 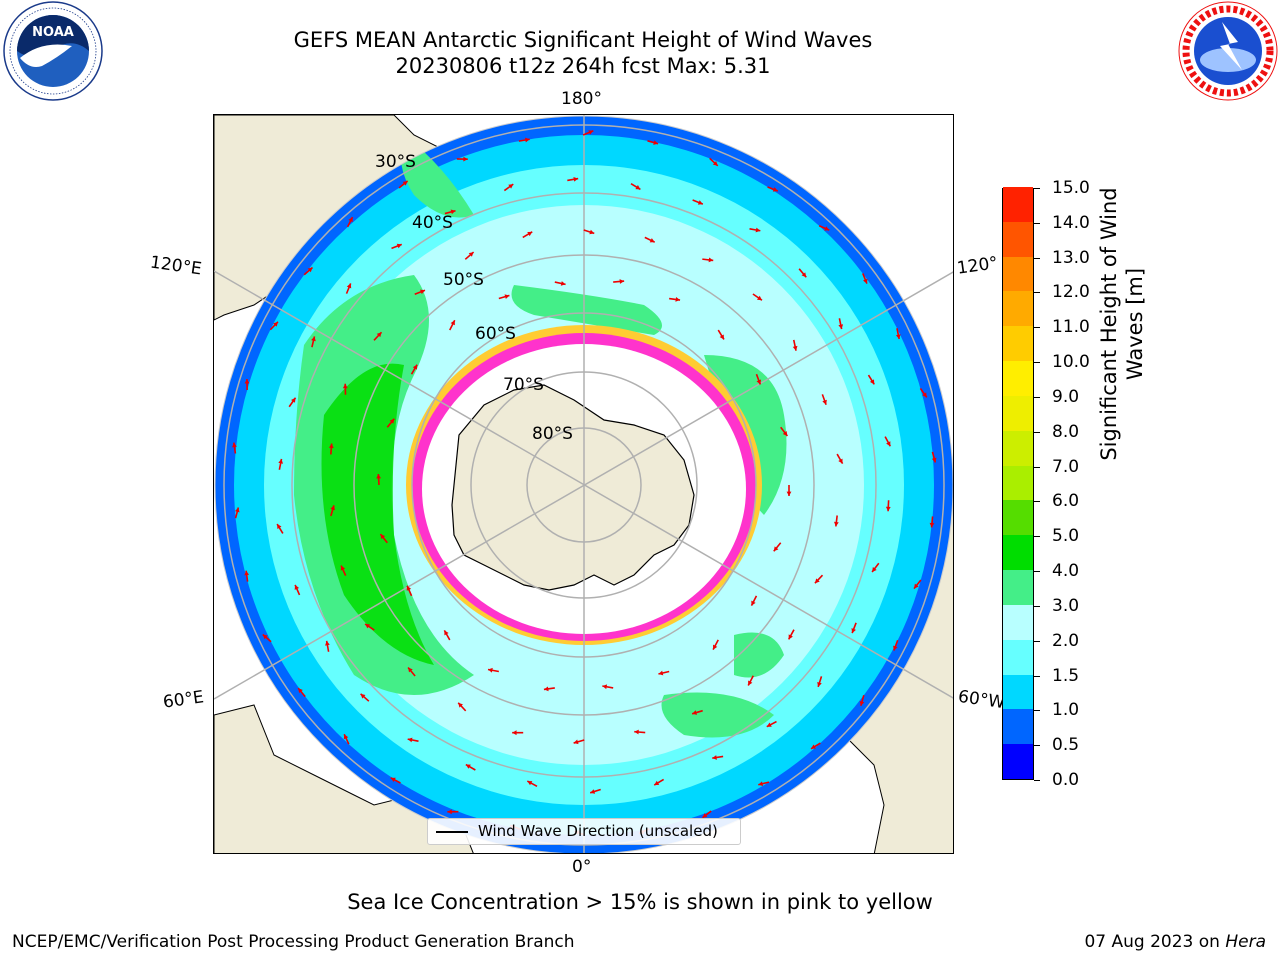 I want to click on colorbar-tick-label: 9.0, so click(x=1066, y=396).